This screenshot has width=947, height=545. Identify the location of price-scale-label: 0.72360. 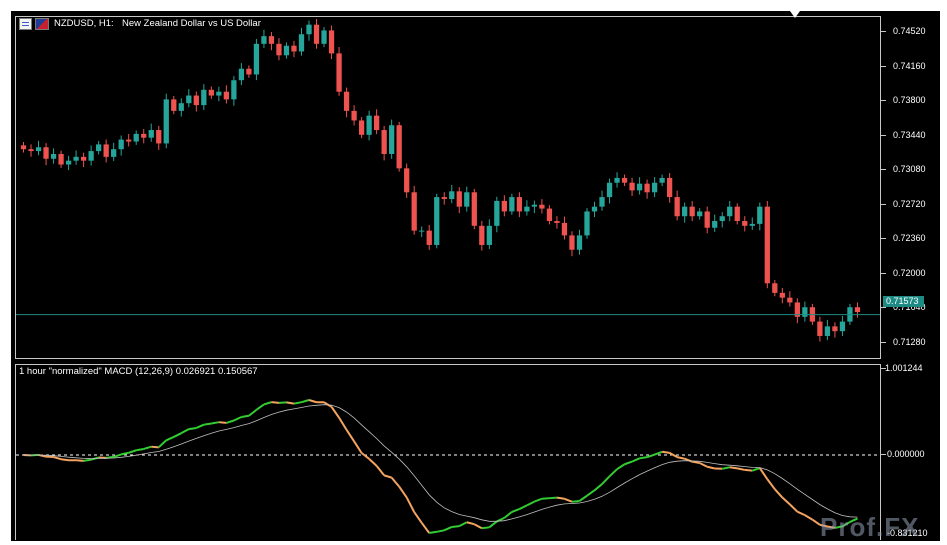
(909, 238).